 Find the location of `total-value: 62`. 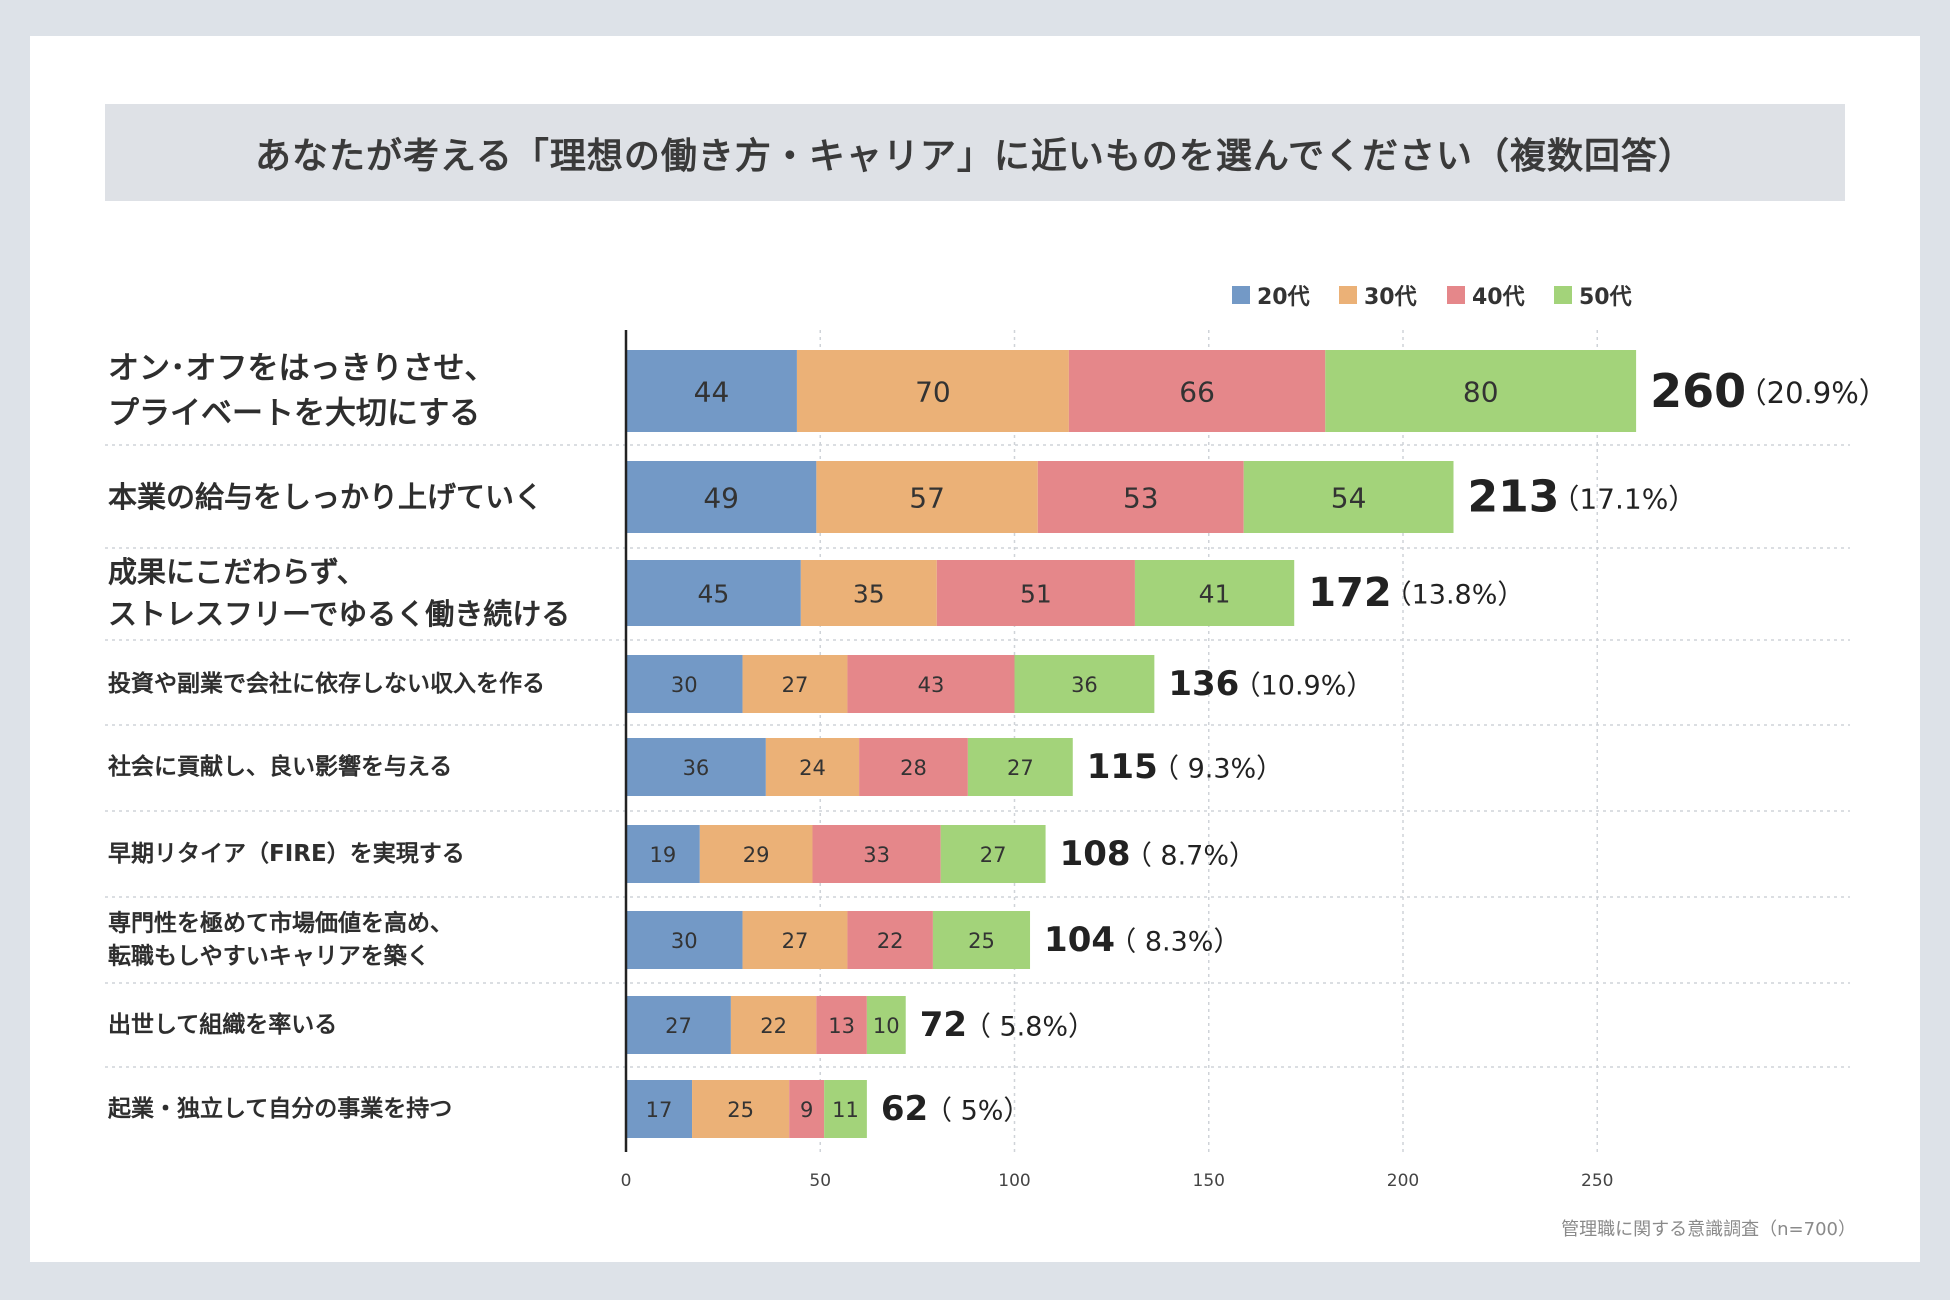

total-value: 62 is located at coordinates (904, 1109).